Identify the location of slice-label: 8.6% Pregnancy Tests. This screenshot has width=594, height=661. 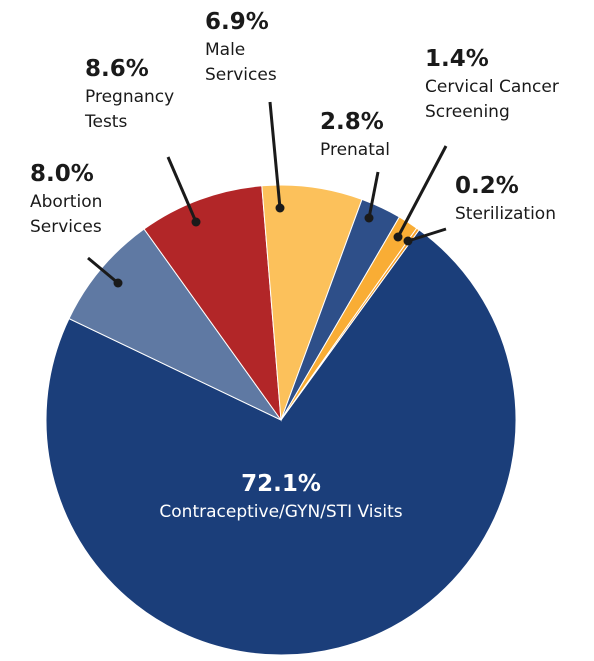
(145, 94).